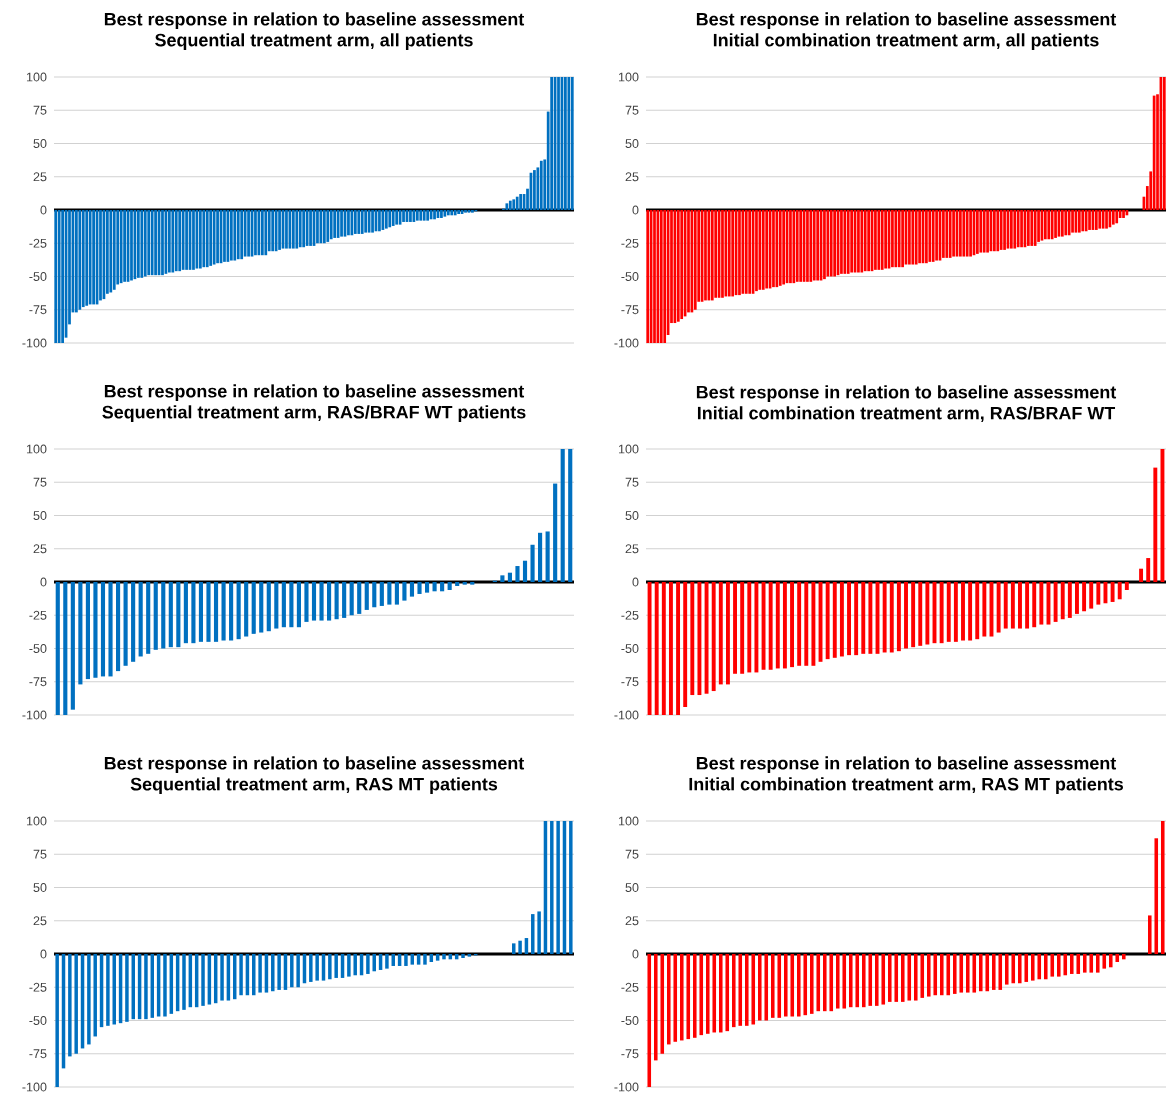 This screenshot has width=1170, height=1099. What do you see at coordinates (34, 343) in the screenshot?
I see `y-tick-label: -100` at bounding box center [34, 343].